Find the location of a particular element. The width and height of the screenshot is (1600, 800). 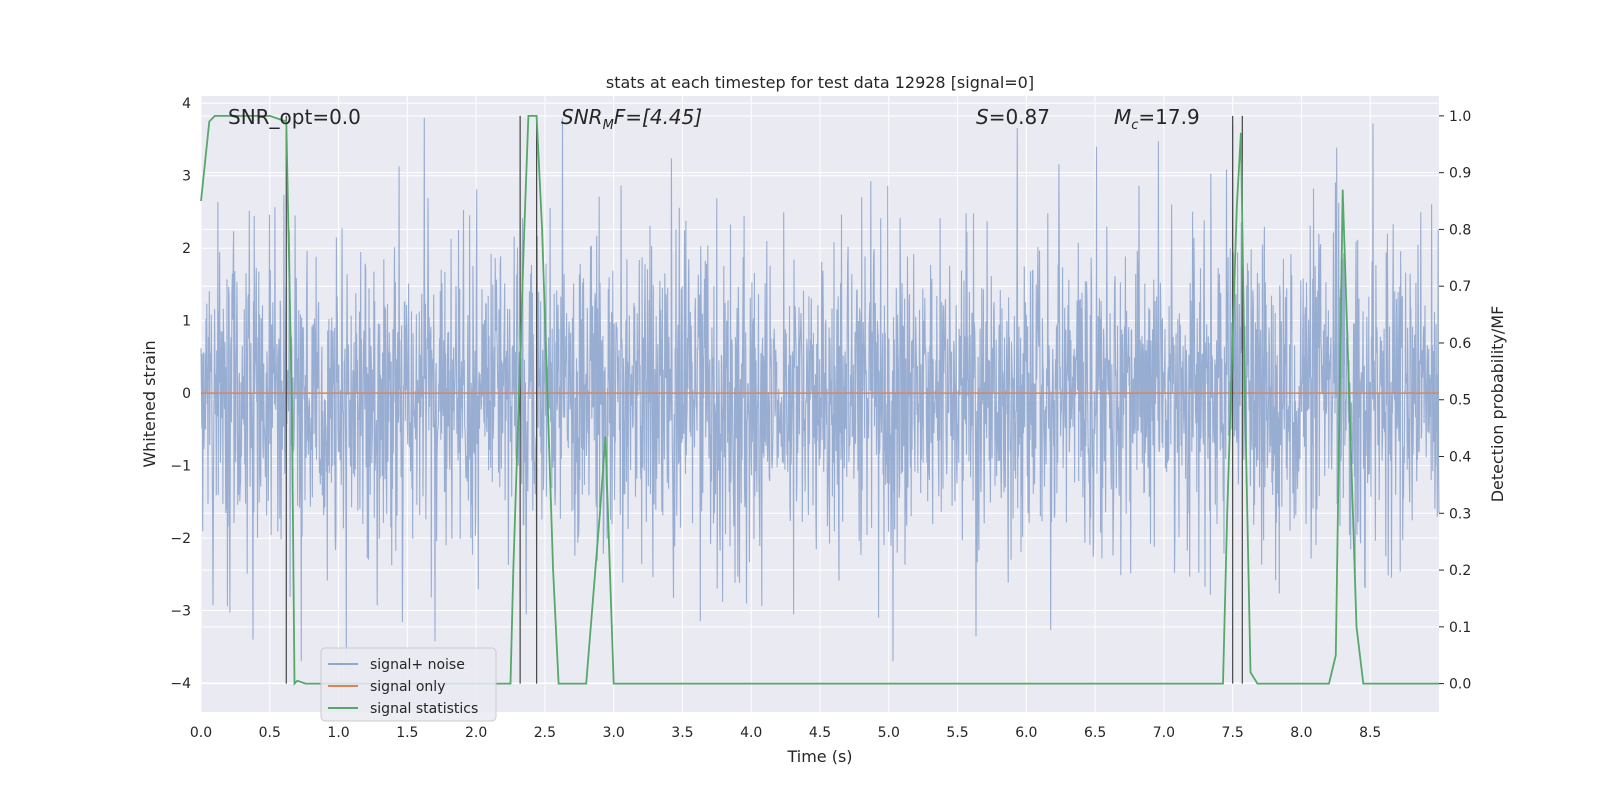

annotation-s: S=0.87 is located at coordinates (1013, 117).